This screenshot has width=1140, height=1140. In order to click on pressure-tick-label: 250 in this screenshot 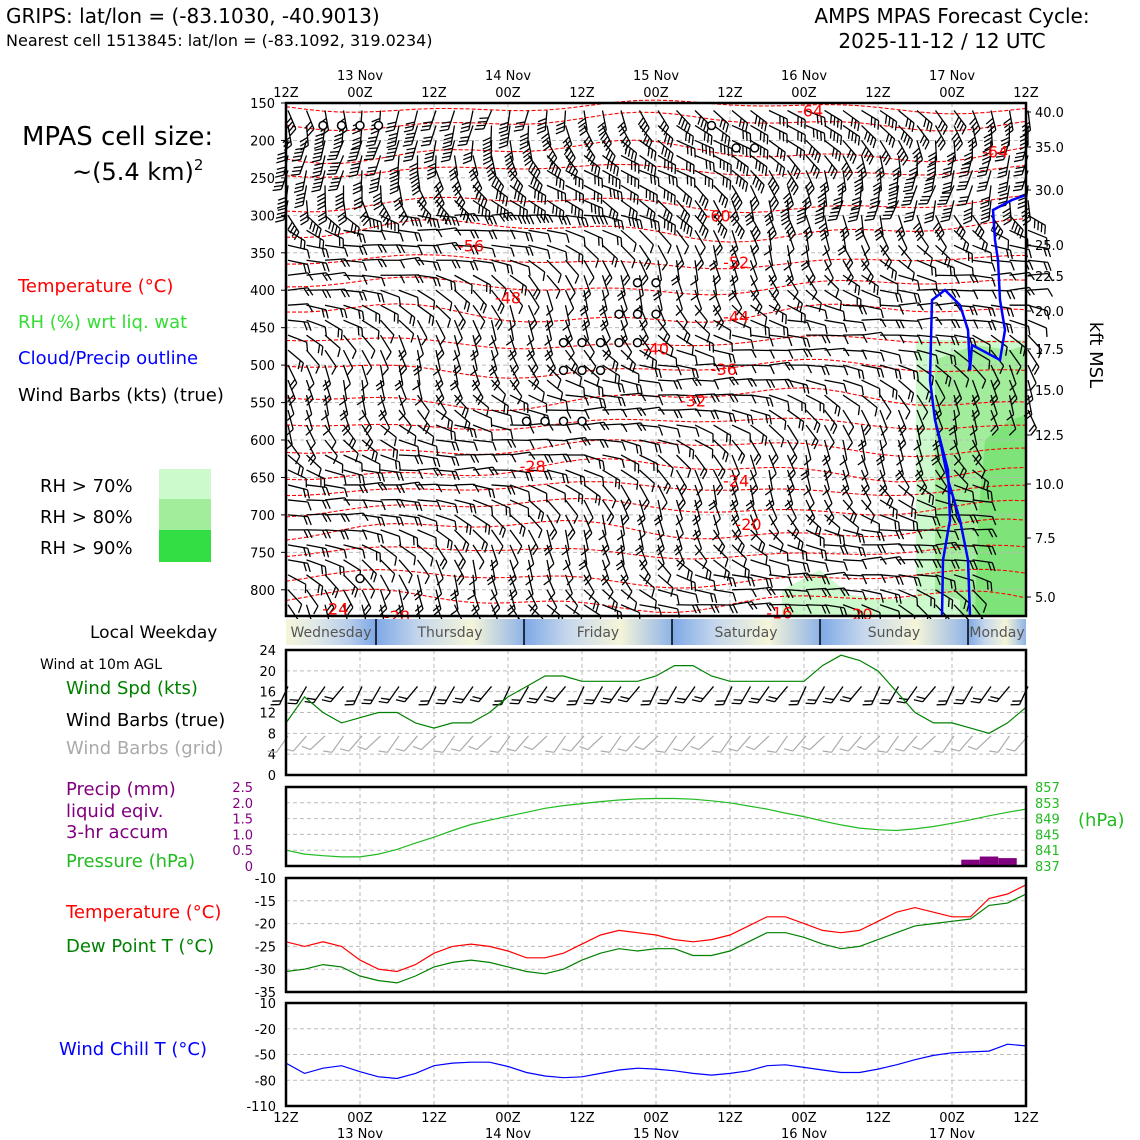, I will do `click(262, 179)`.